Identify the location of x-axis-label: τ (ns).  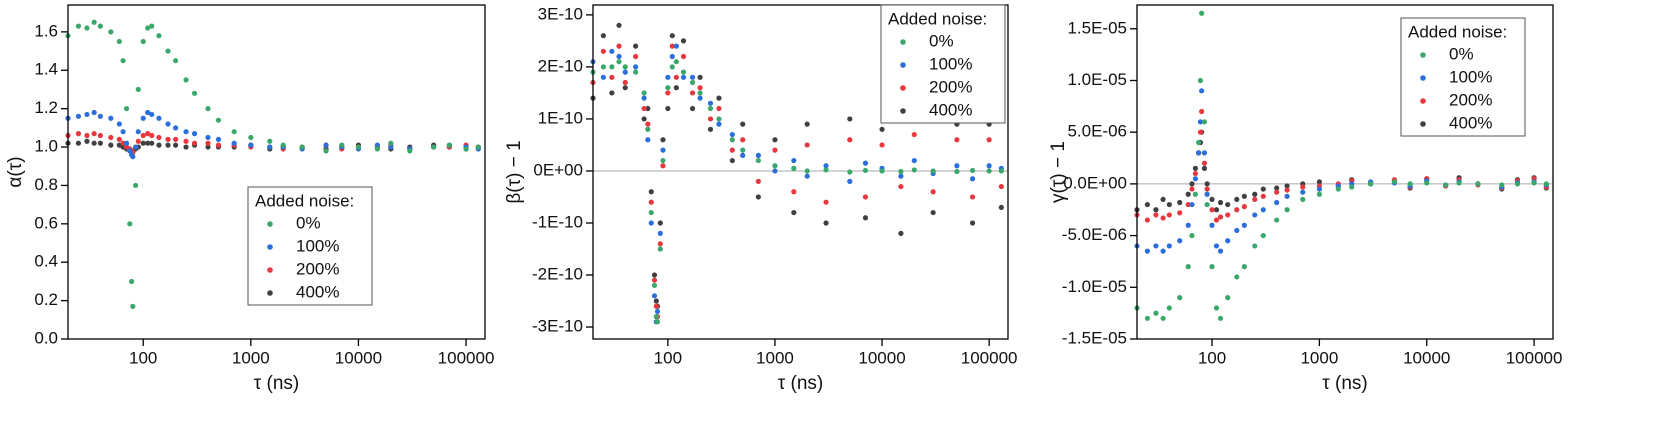
(801, 383).